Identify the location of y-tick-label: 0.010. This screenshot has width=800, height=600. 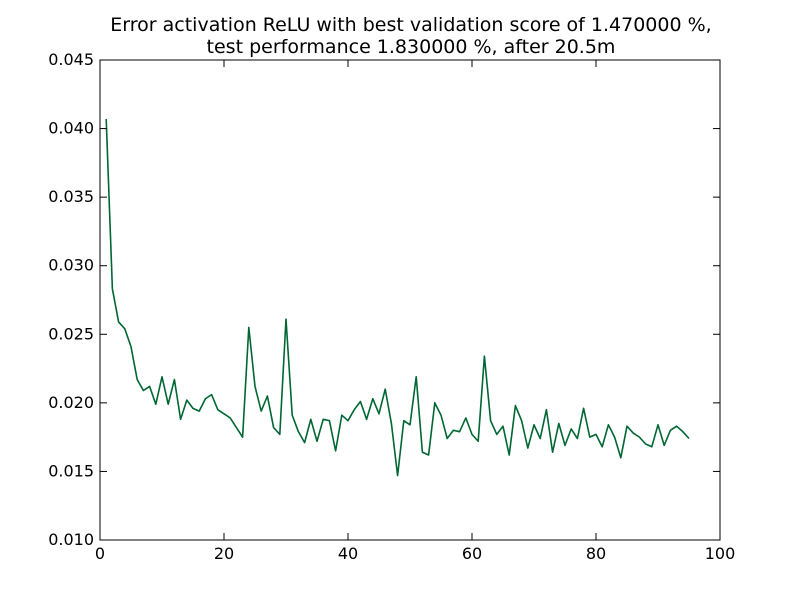
(71, 539).